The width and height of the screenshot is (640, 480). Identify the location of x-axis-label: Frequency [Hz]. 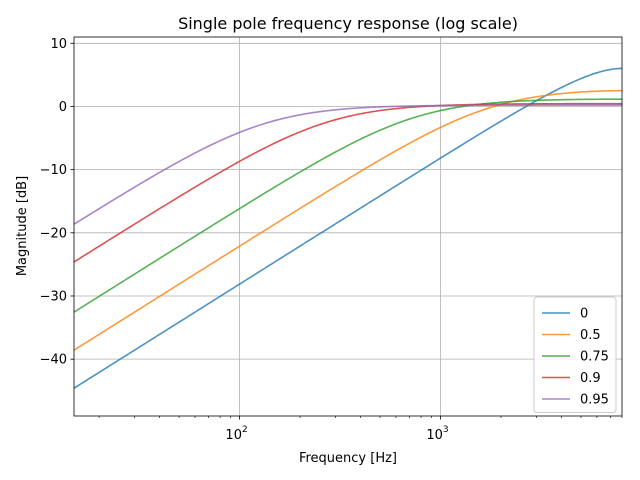
(348, 458).